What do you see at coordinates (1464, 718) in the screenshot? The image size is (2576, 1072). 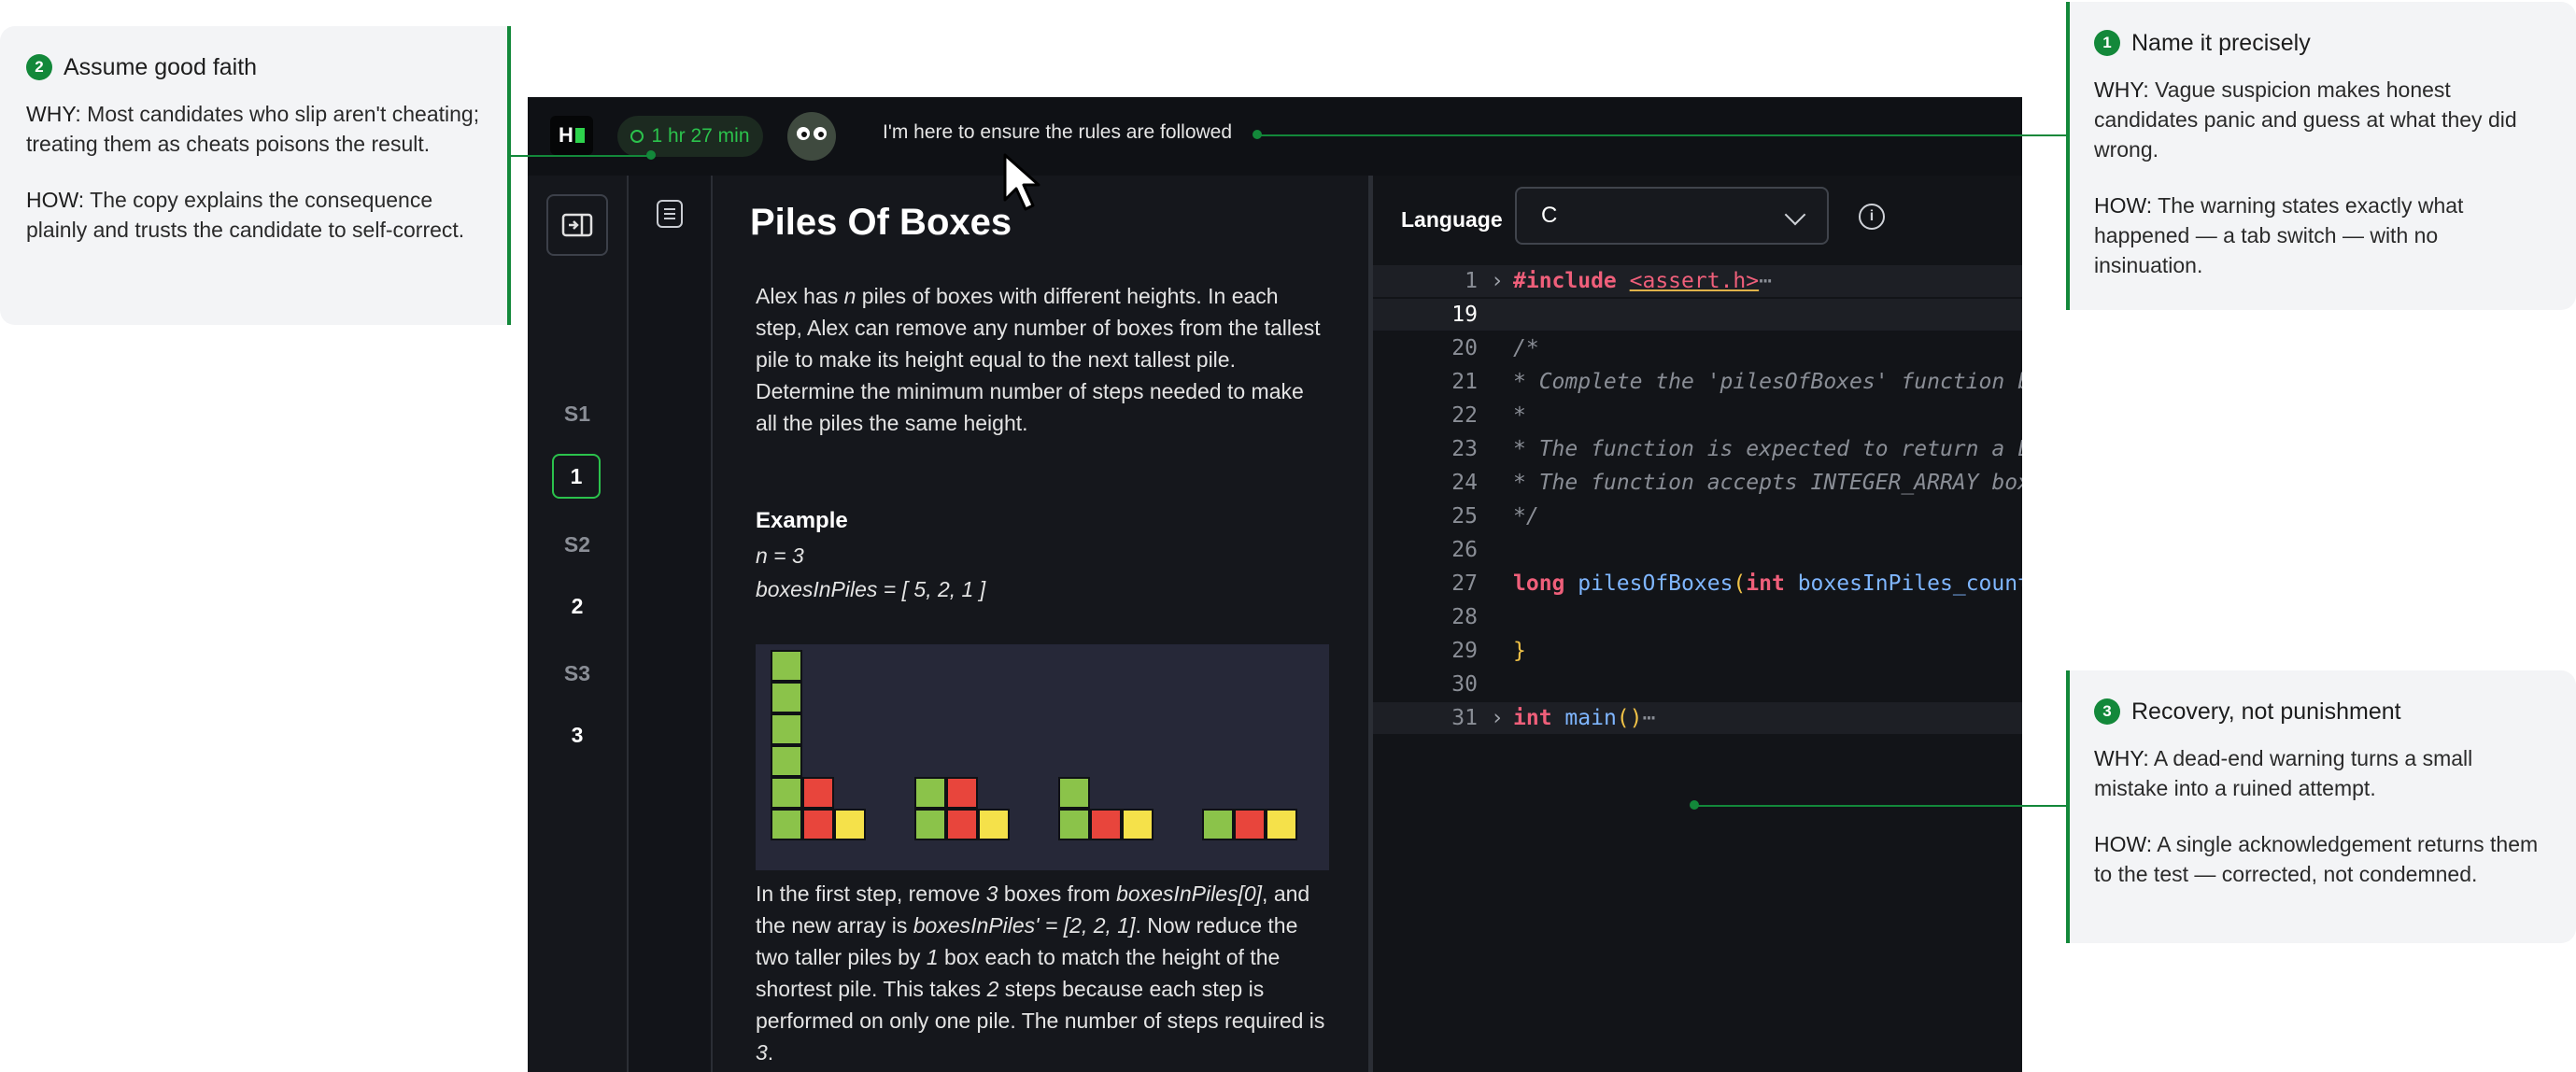 I see `line-number: 31` at bounding box center [1464, 718].